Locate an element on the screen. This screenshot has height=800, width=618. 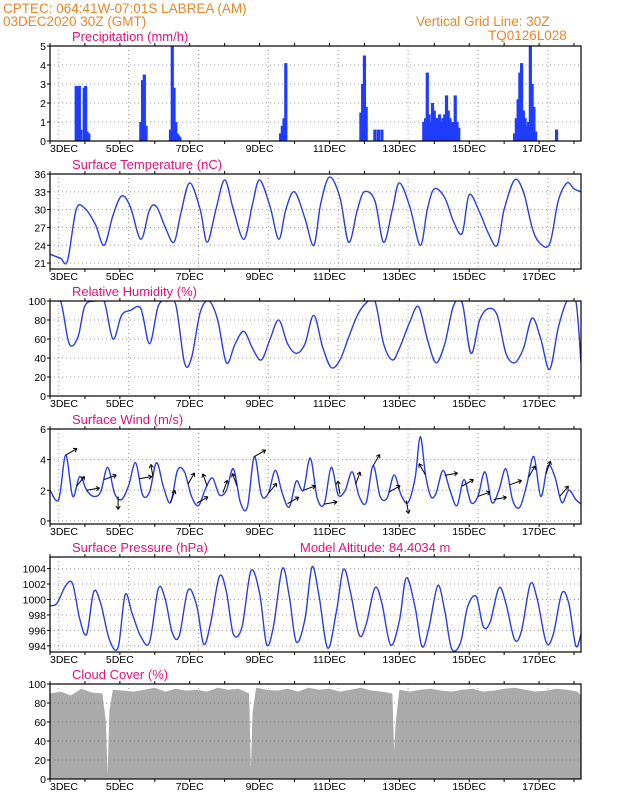
panel-title: Relative Humidity (%) is located at coordinates (134, 291).